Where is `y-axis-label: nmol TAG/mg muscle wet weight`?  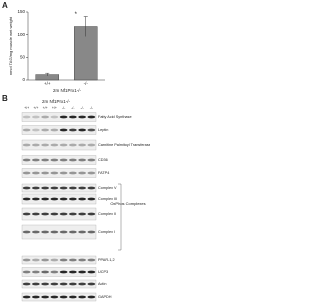 y-axis-label: nmol TAG/mg muscle wet weight is located at coordinates (10, 45).